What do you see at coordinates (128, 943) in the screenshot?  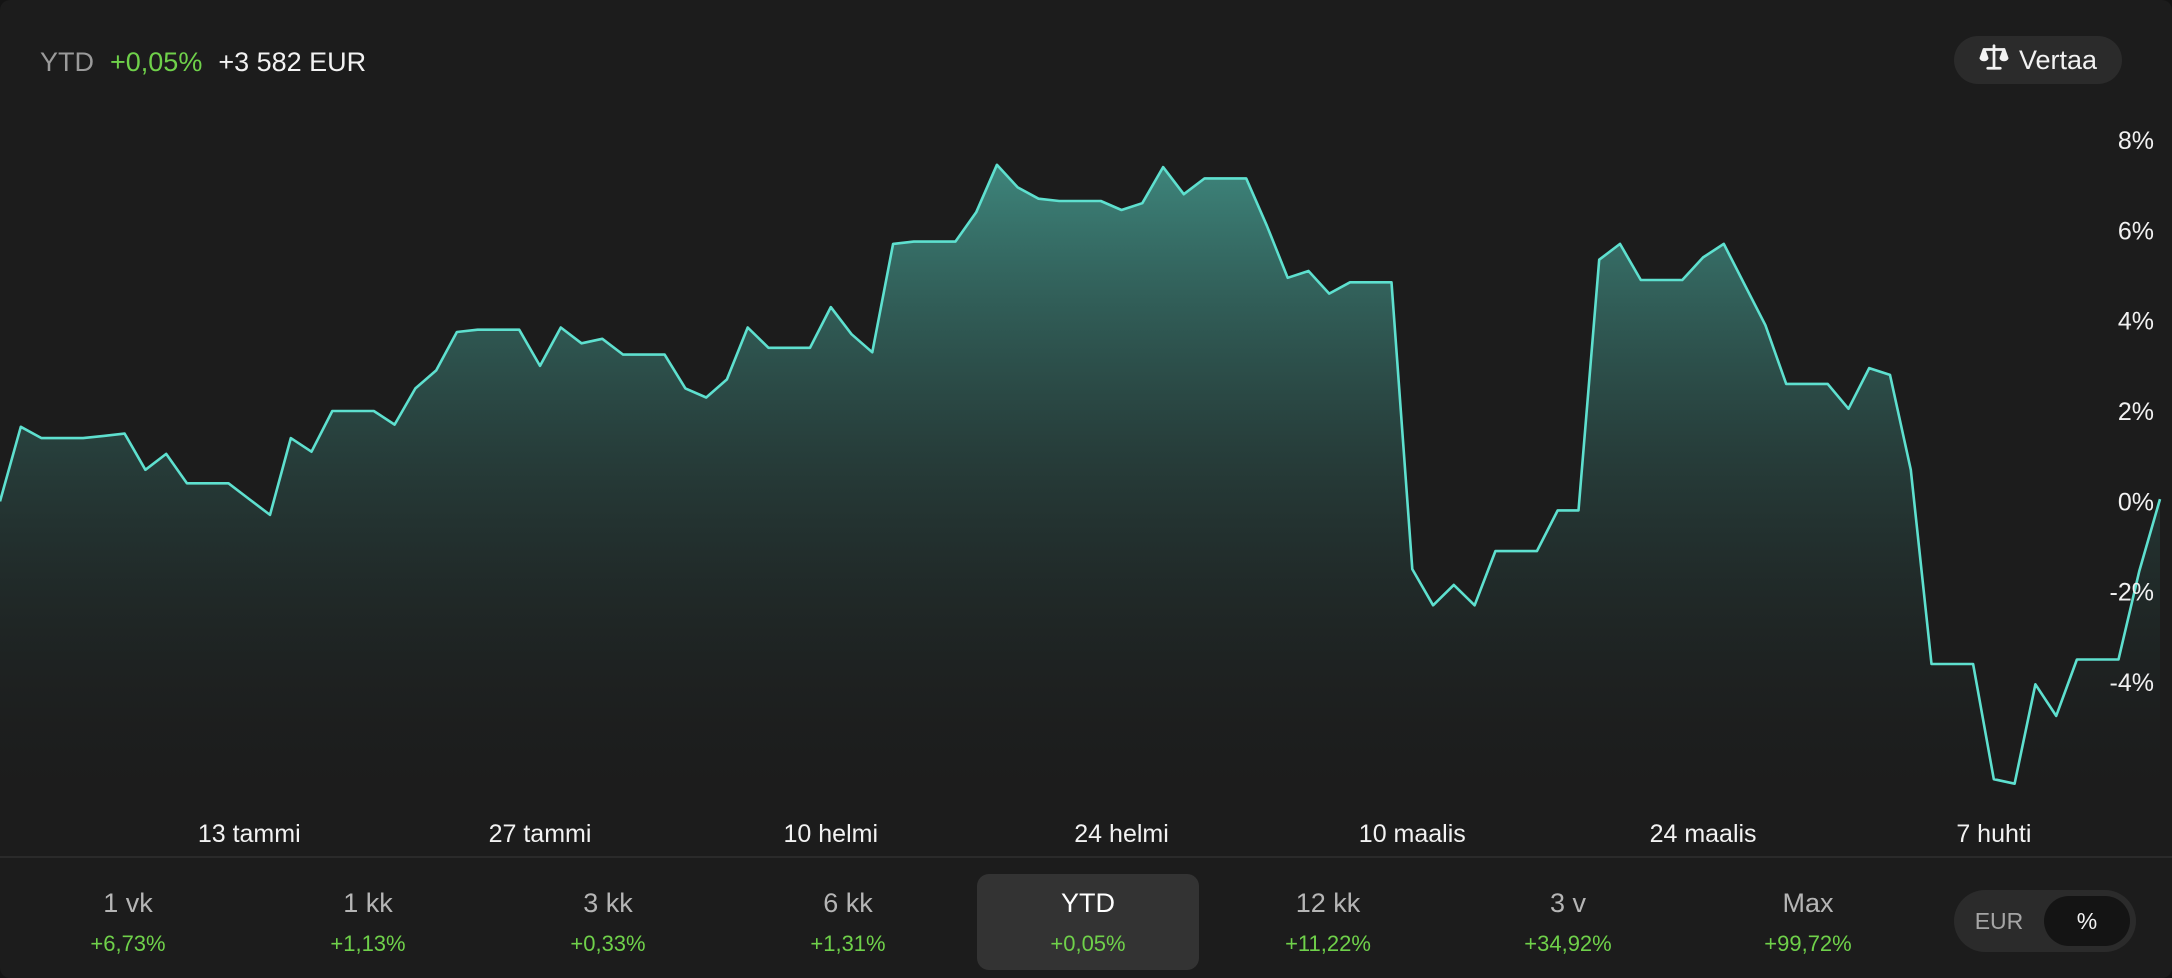 I see `period-change: +6,73%` at bounding box center [128, 943].